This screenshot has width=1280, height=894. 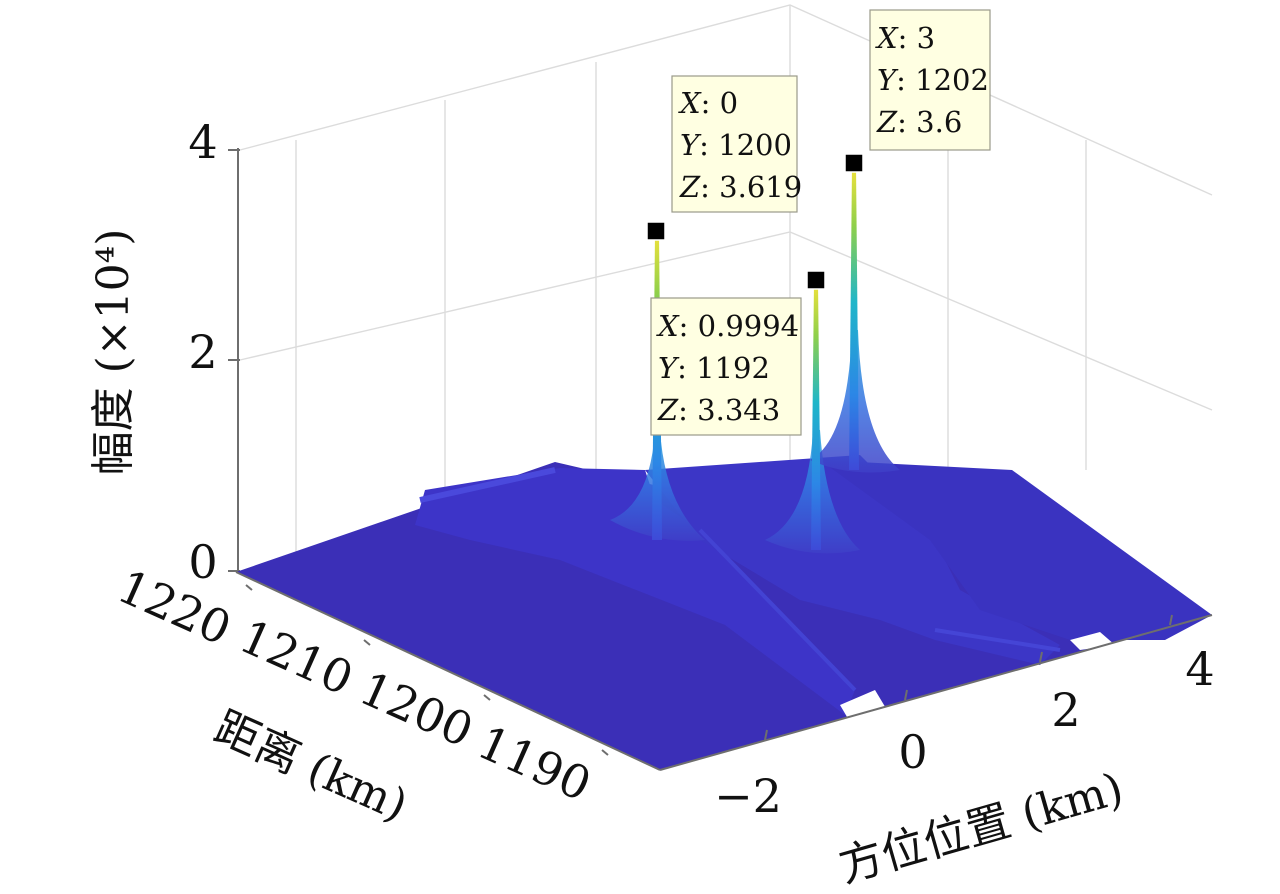 I want to click on svg-text: Y: 1192, so click(x=714, y=368).